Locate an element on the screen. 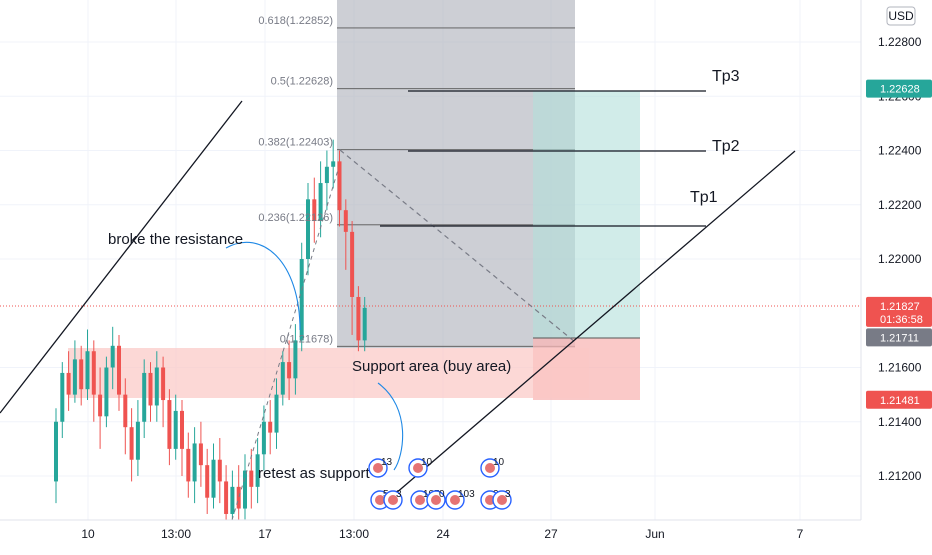 Image resolution: width=932 pixels, height=555 pixels. price-tag-label: 1.21827 is located at coordinates (900, 307).